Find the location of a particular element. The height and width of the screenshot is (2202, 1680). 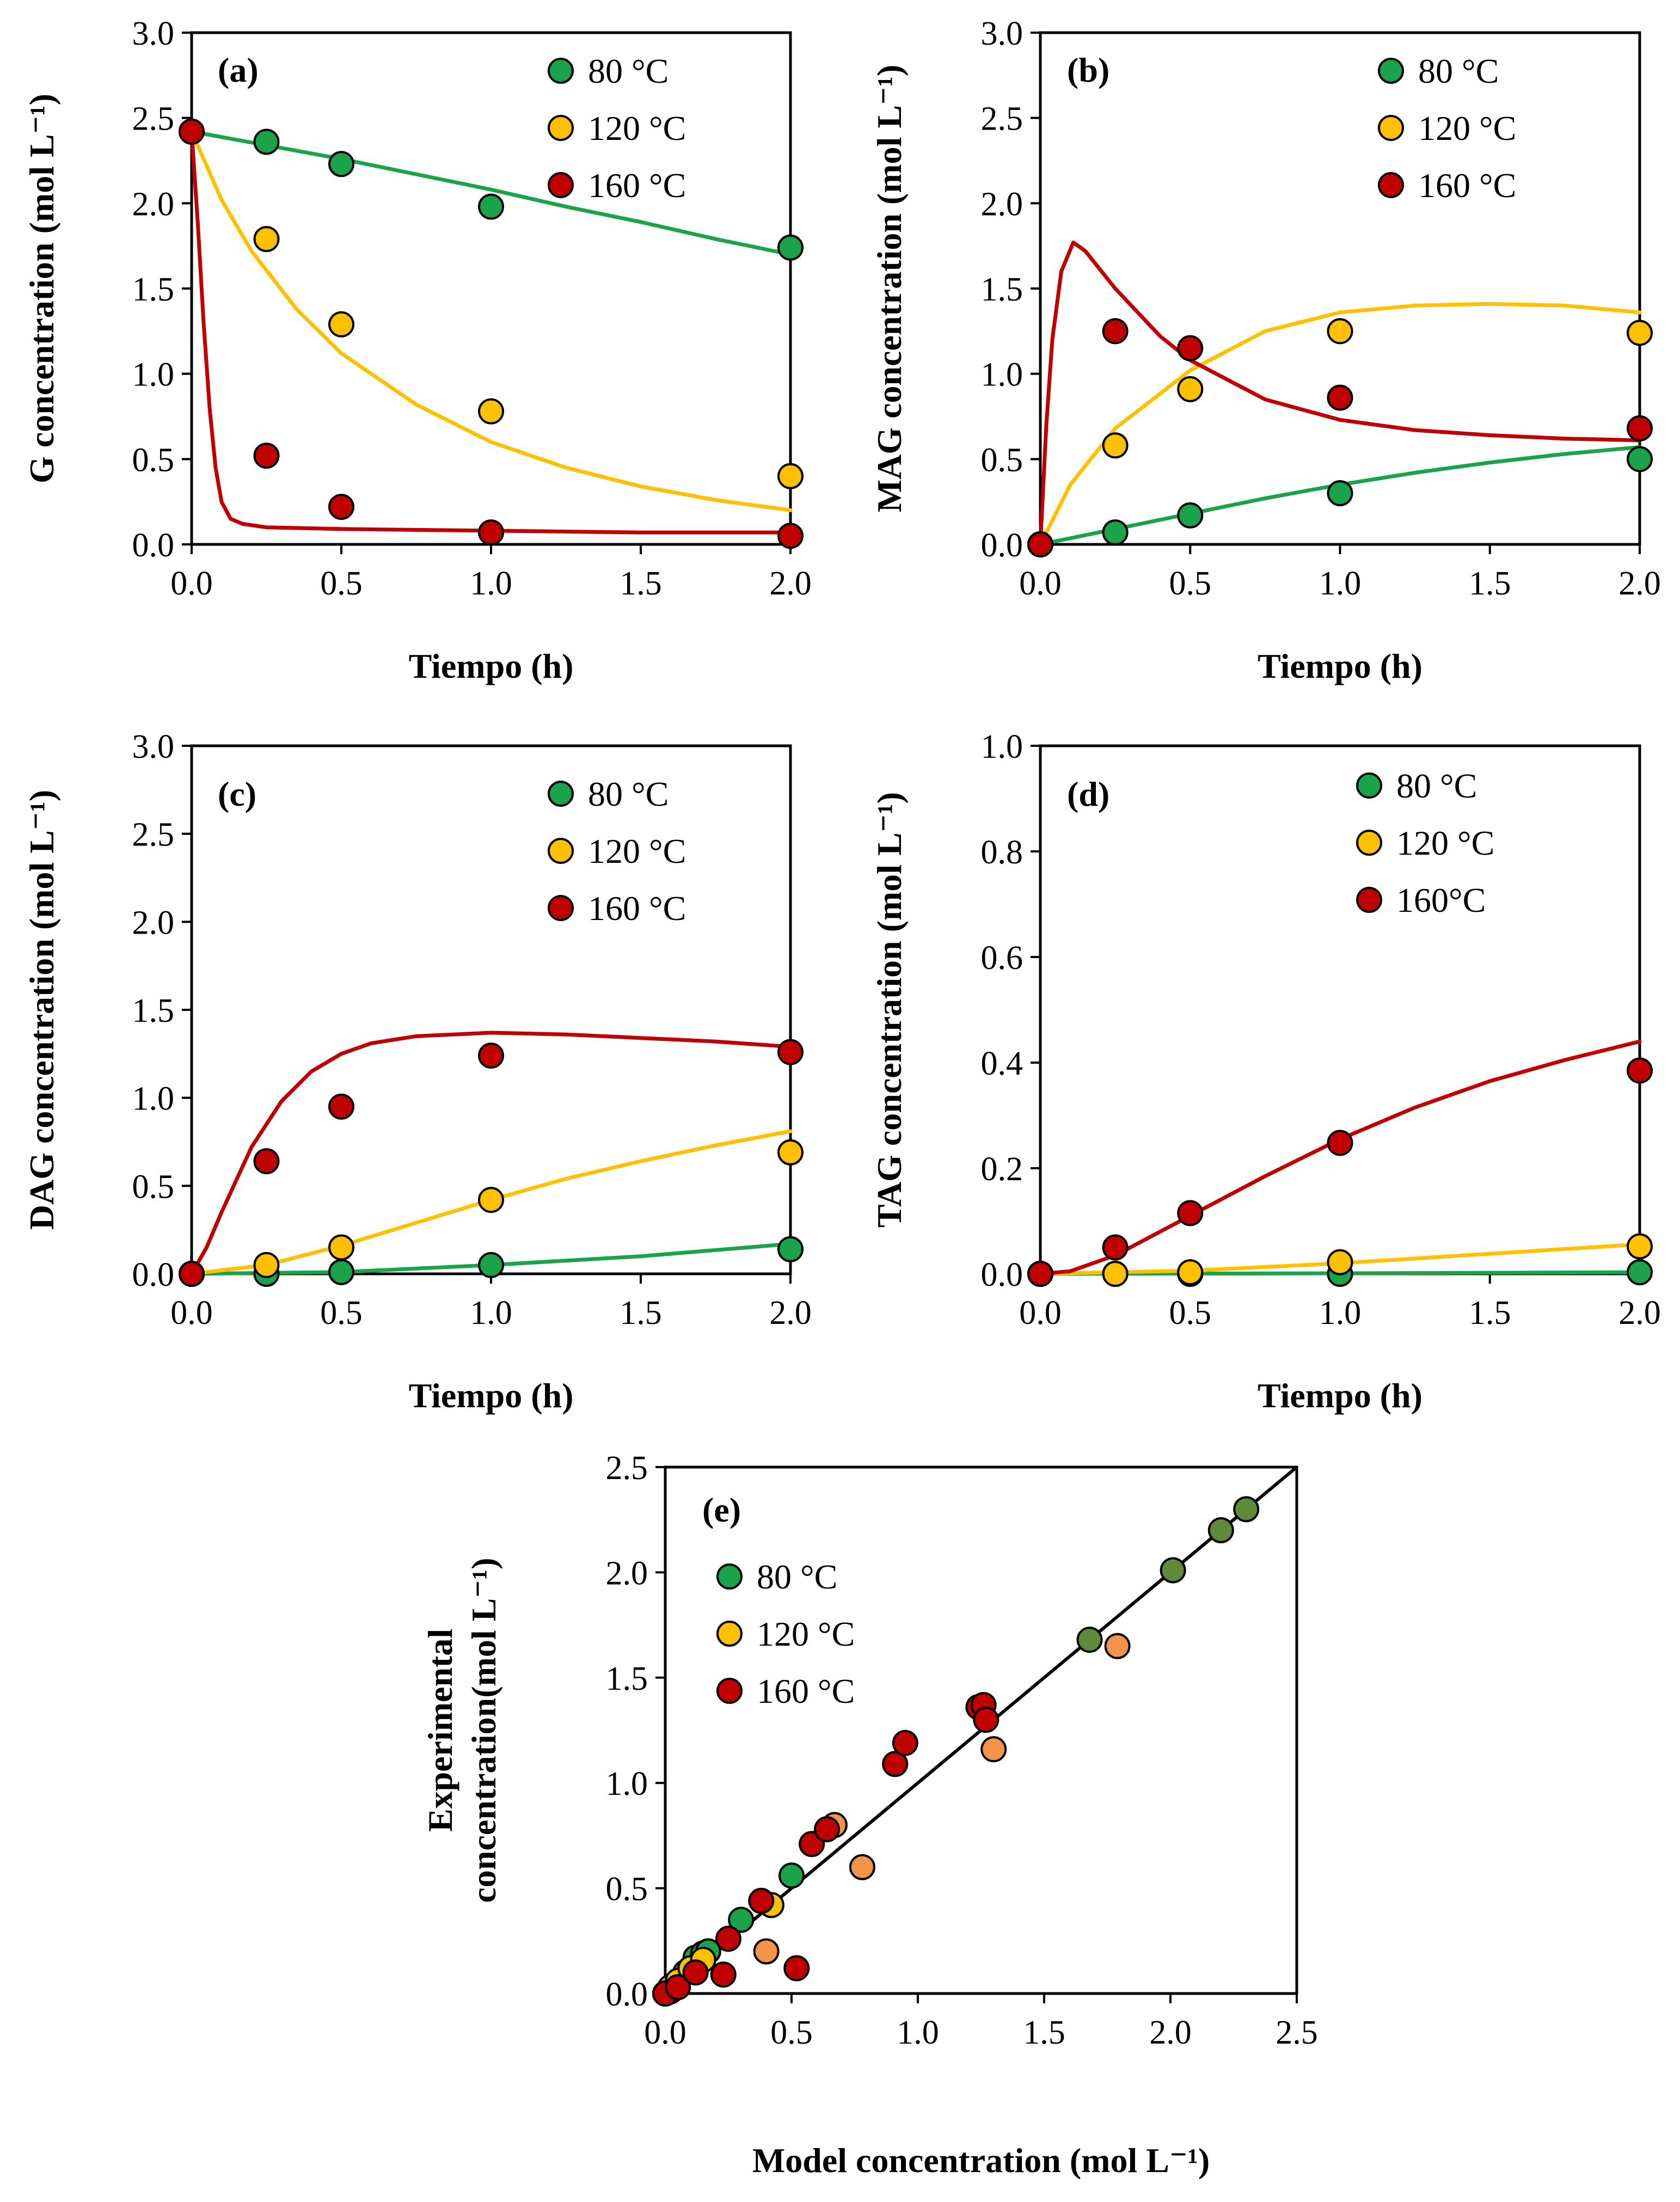

legend: 80 °C 120 °C 160°C is located at coordinates (1425, 842).